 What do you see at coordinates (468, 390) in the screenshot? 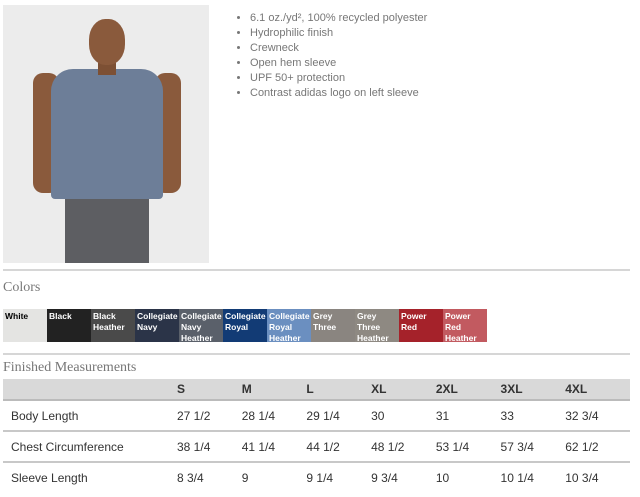
I see `size-header: 2XL` at bounding box center [468, 390].